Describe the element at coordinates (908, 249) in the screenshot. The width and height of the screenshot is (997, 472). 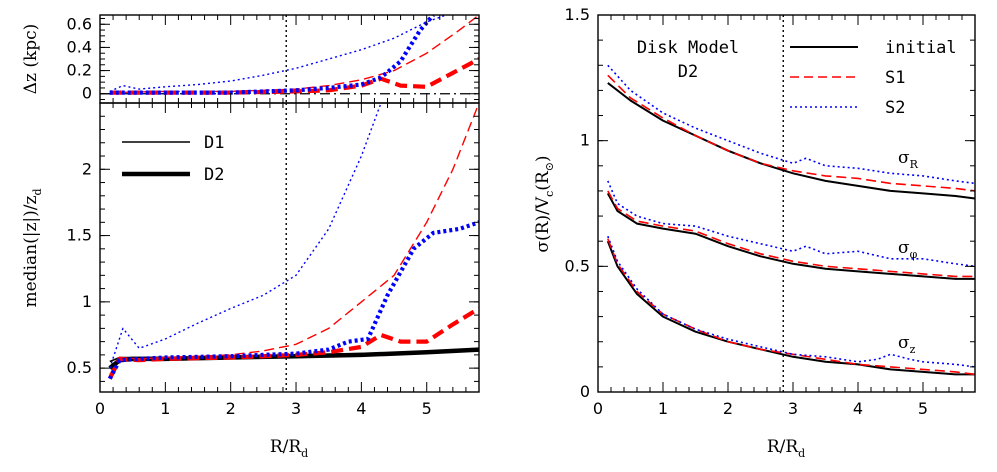
I see `sigma-phi-label: σφ` at that location.